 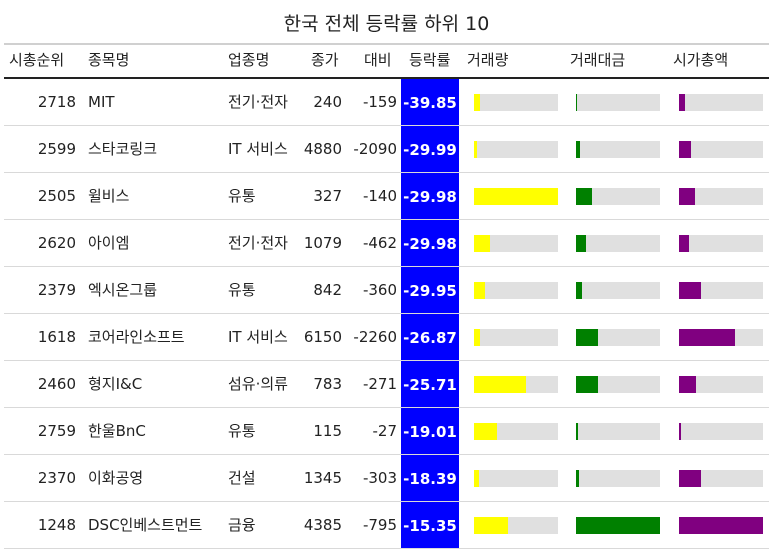 I want to click on close-cell: 115, so click(x=327, y=431).